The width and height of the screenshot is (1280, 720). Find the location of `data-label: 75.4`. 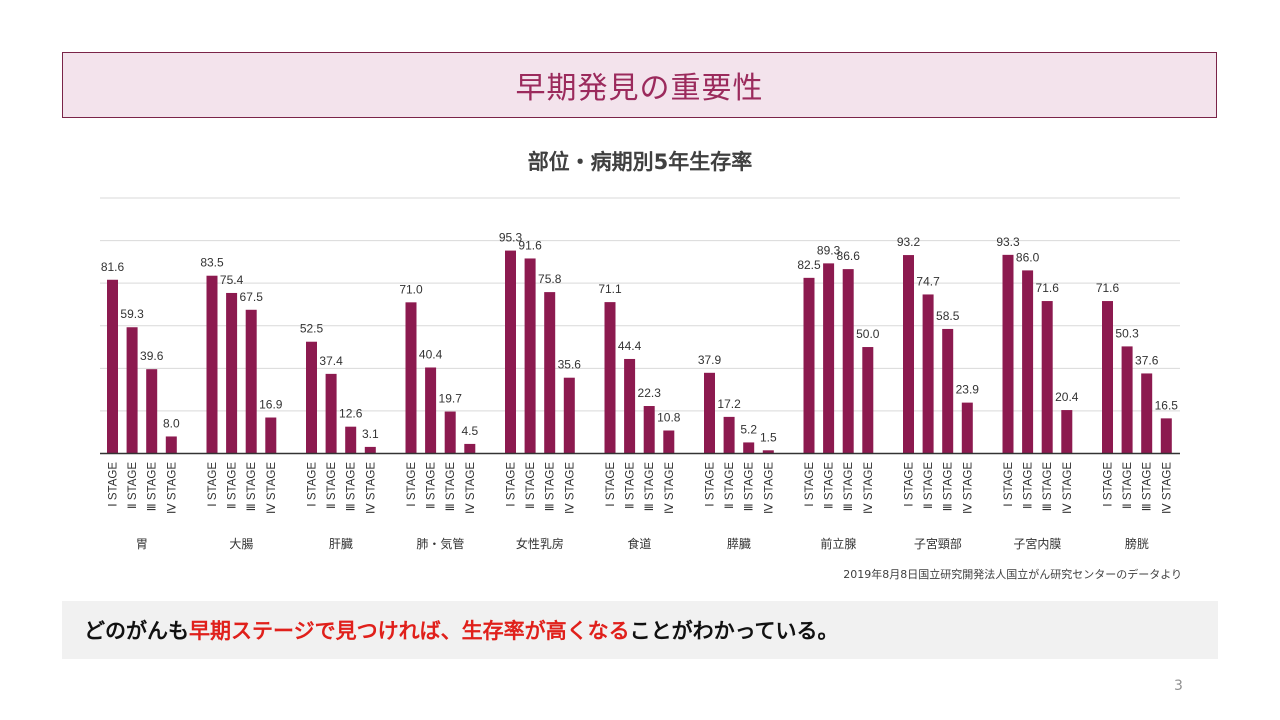

data-label: 75.4 is located at coordinates (232, 280).